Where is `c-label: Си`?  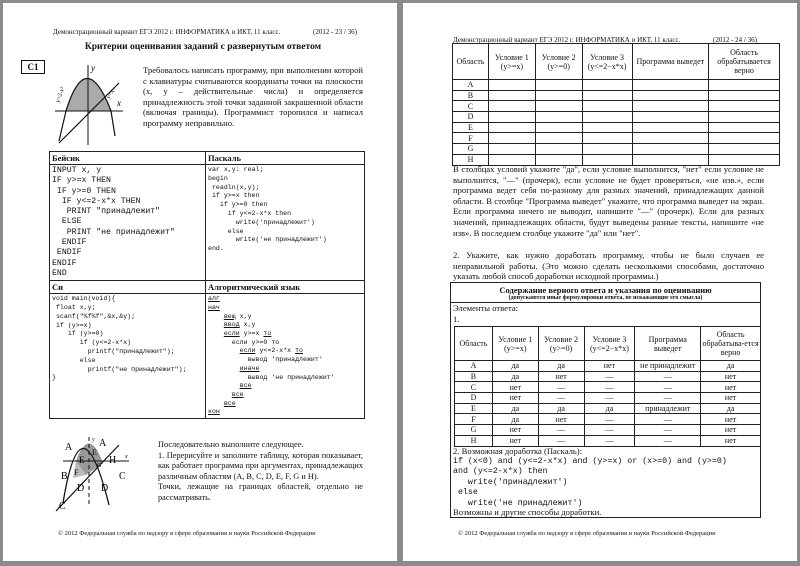 c-label: Си is located at coordinates (127, 287).